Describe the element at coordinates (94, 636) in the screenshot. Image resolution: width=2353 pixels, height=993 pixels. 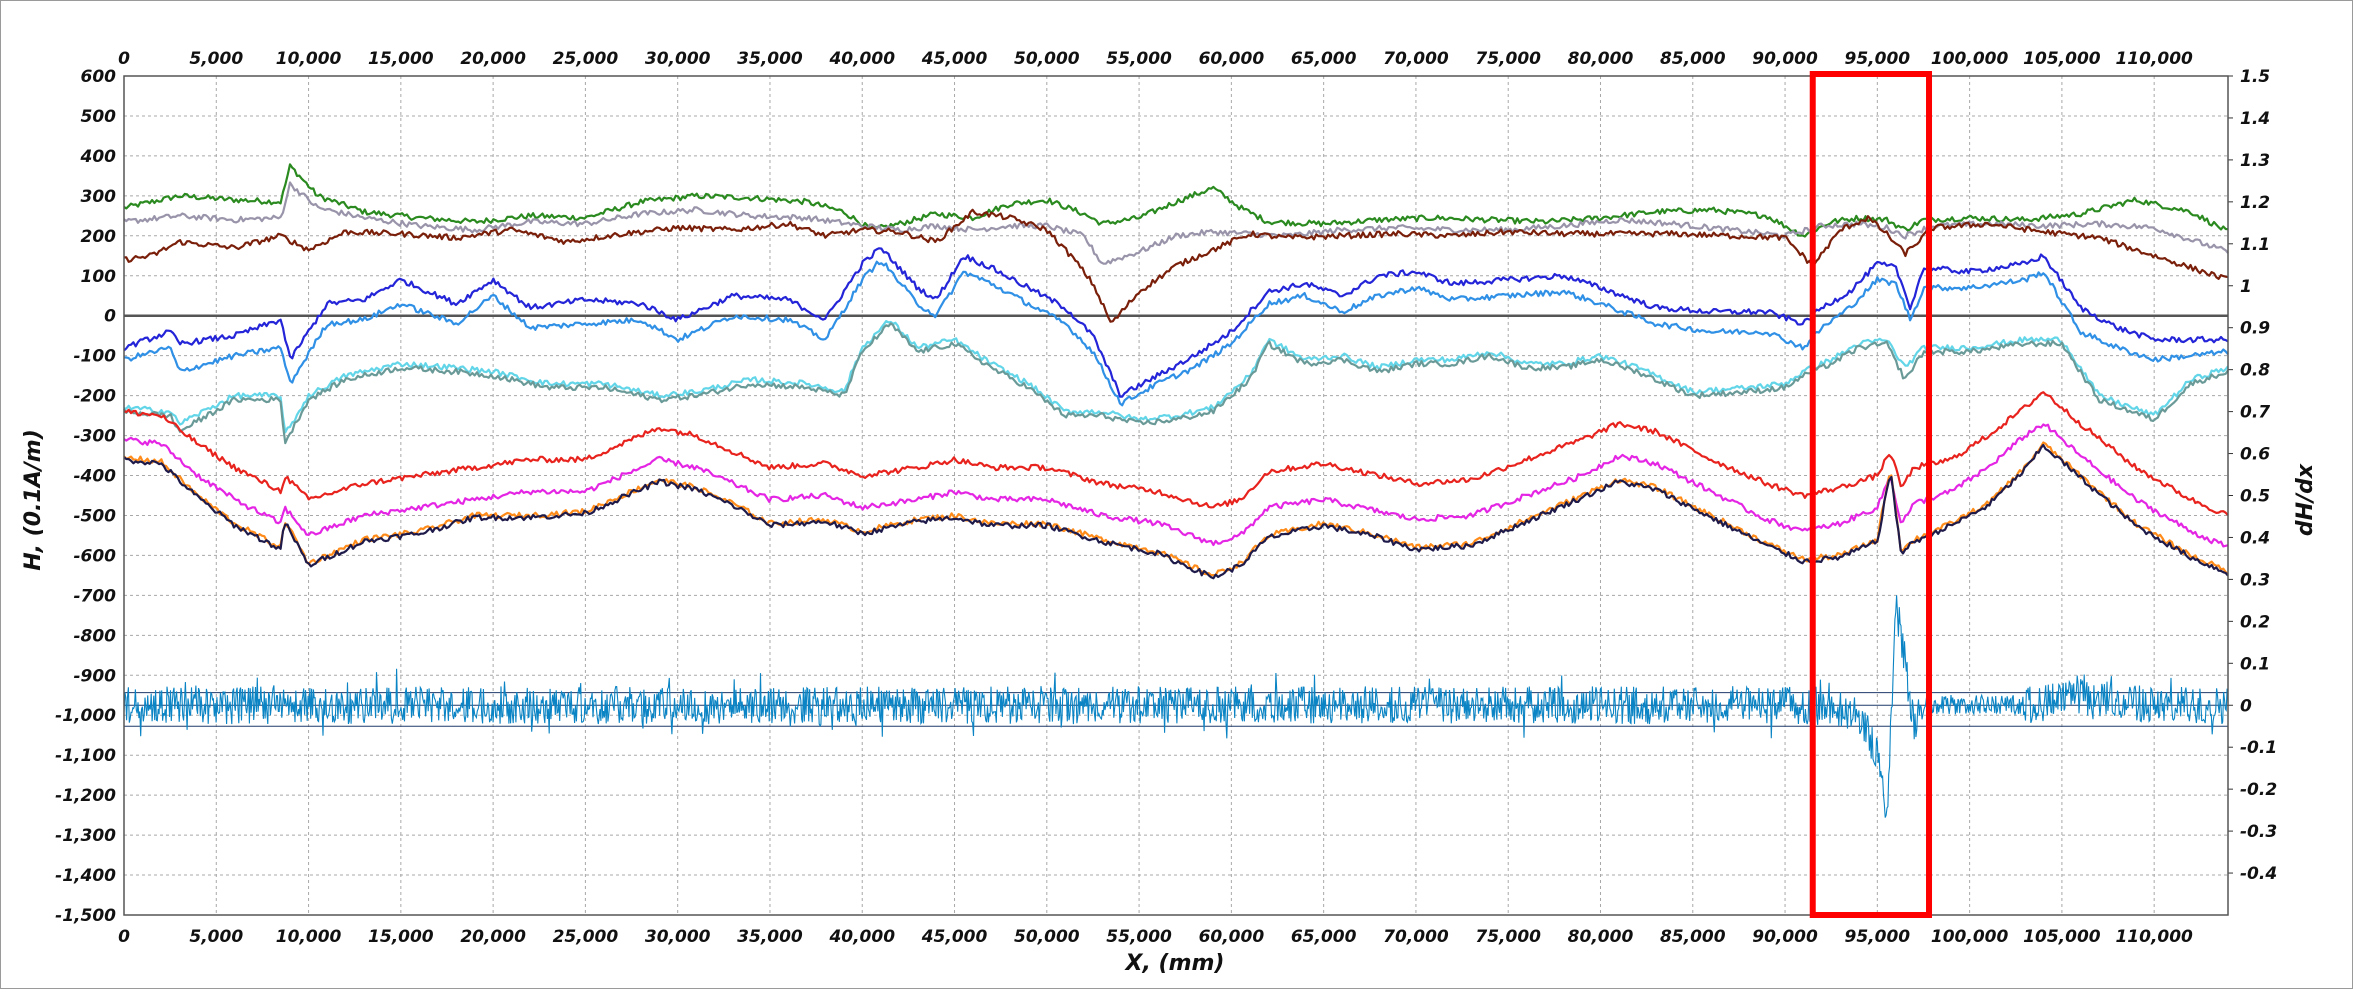
I see `y-tick-label: -800` at that location.